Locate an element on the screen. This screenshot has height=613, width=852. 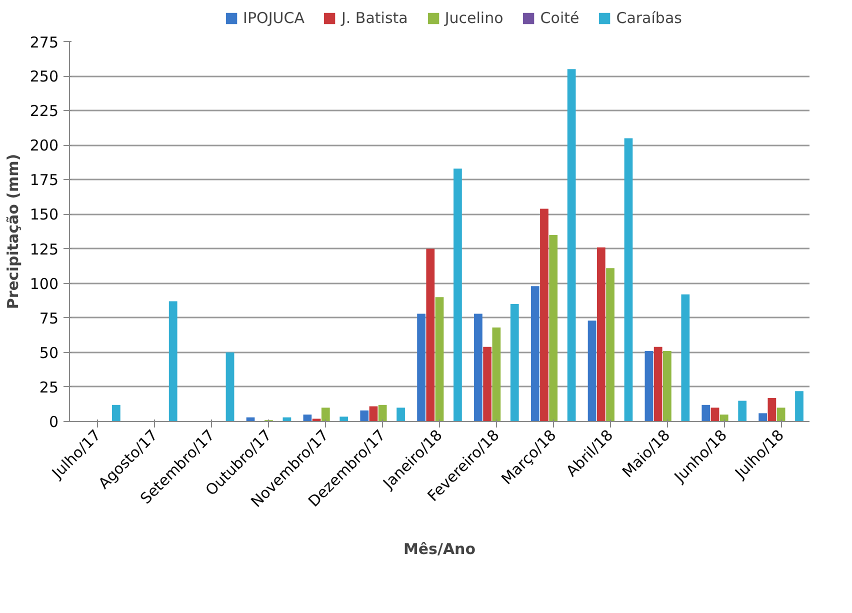
y-tick-label: 75 is located at coordinates (49, 318).